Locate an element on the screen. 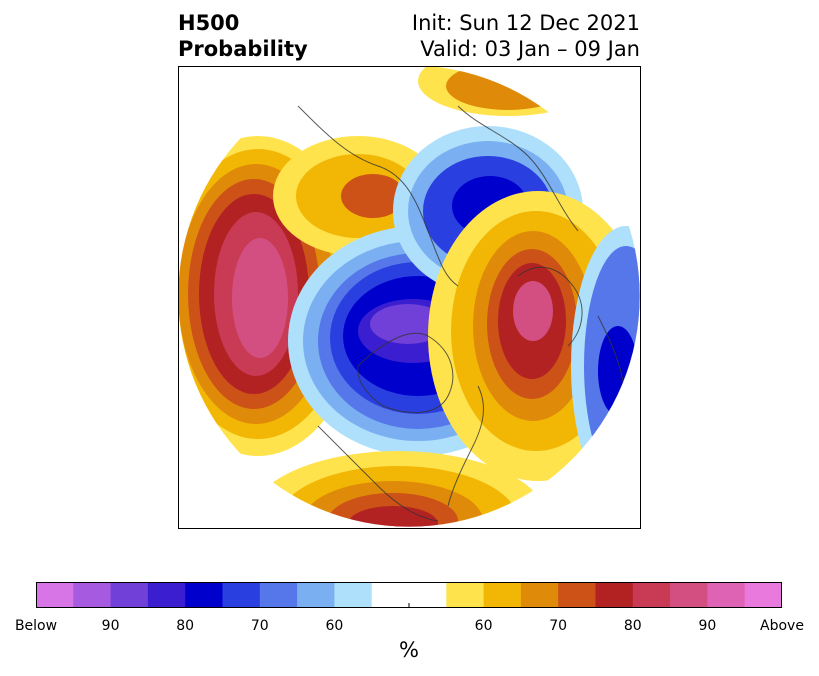 This screenshot has width=819, height=676. colorbar is located at coordinates (409, 595).